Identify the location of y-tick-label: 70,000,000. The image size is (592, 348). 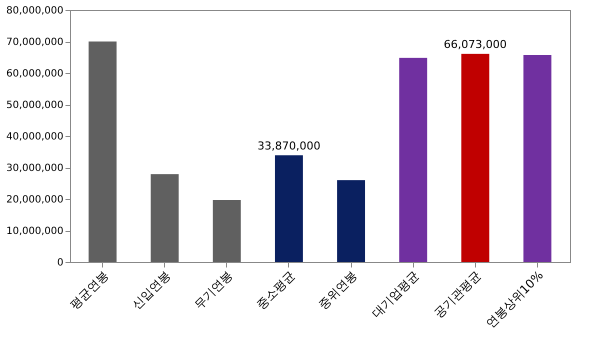
(35, 42).